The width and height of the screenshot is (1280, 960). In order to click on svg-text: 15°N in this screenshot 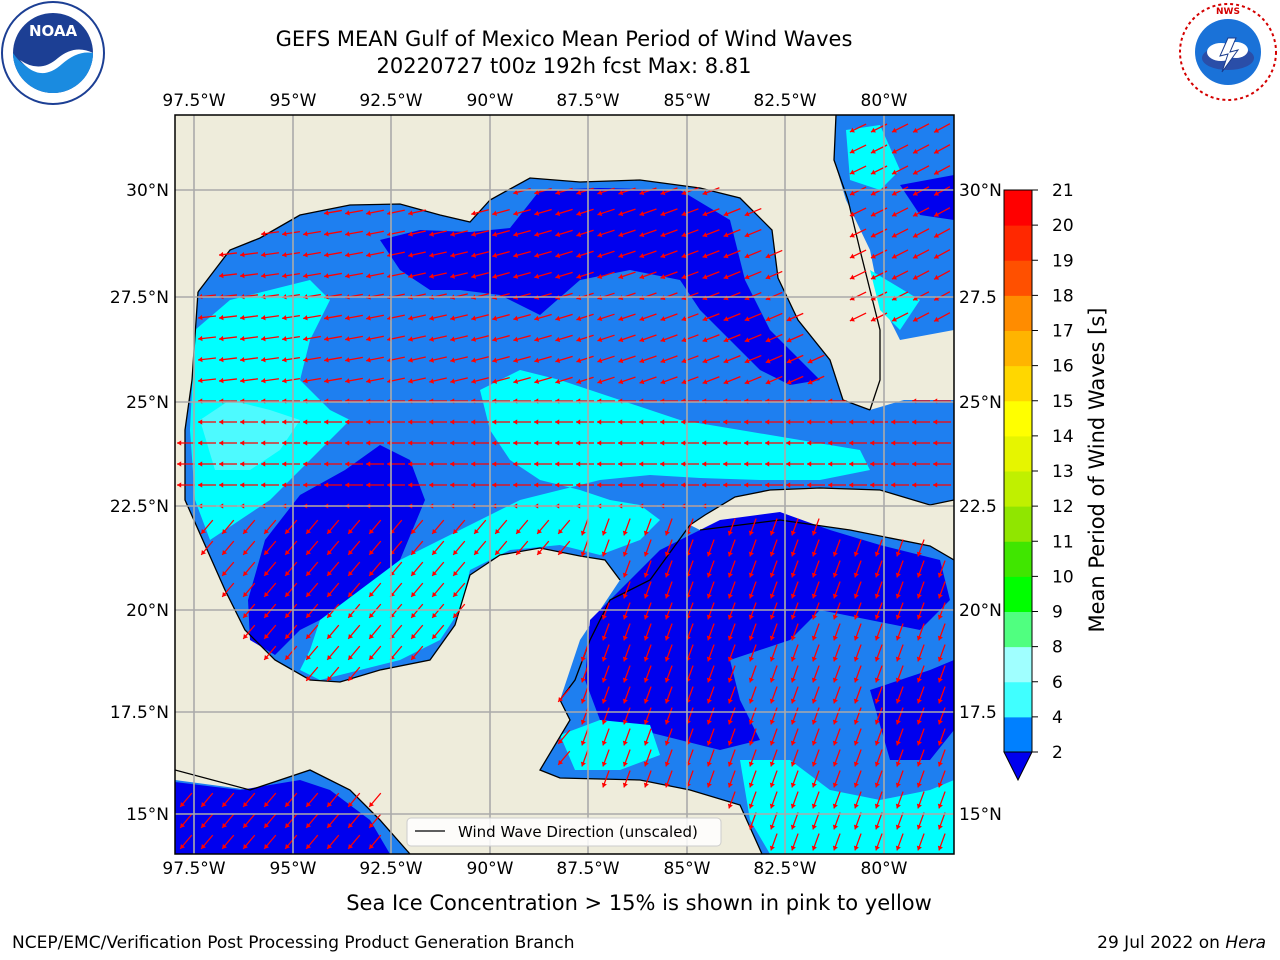, I will do `click(980, 815)`.